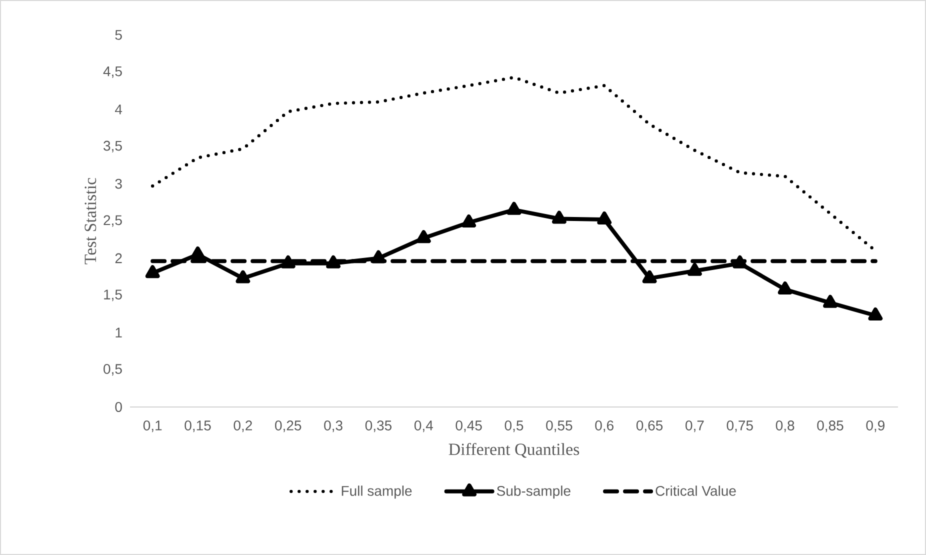  I want to click on x-tick-label: 0,8, so click(785, 426).